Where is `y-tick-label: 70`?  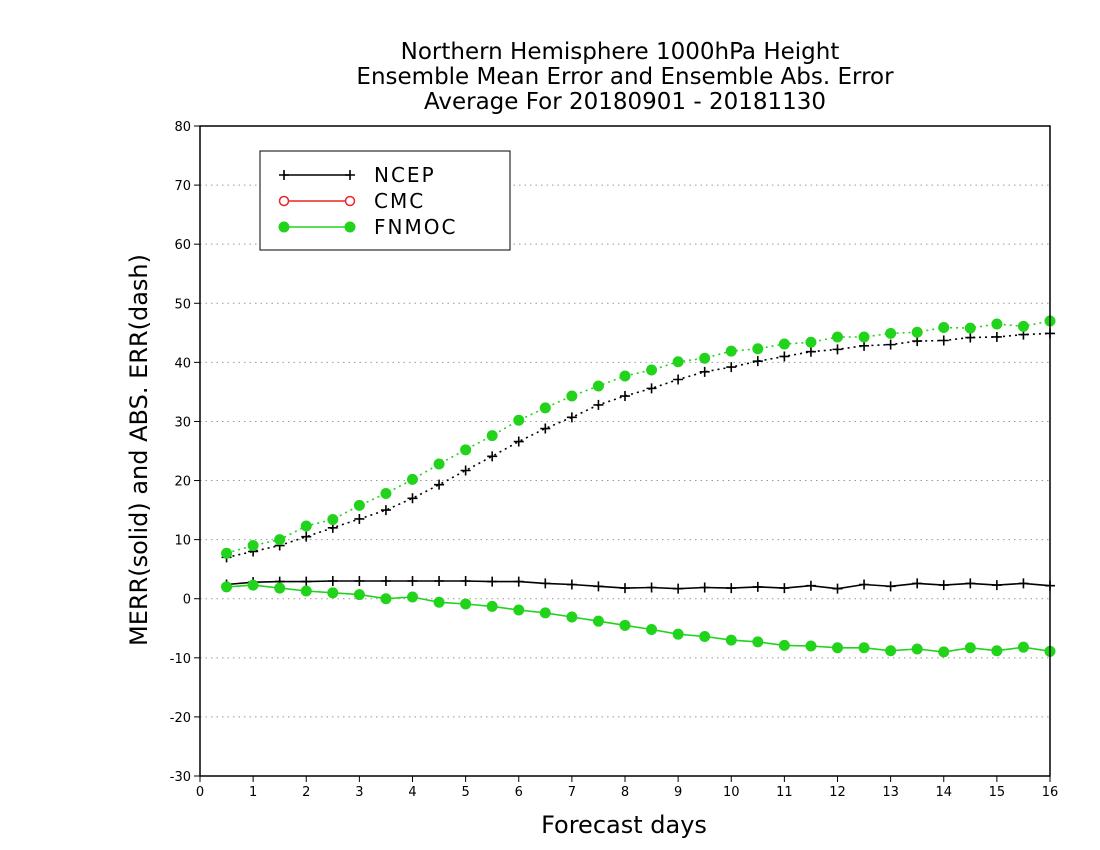
y-tick-label: 70 is located at coordinates (182, 186).